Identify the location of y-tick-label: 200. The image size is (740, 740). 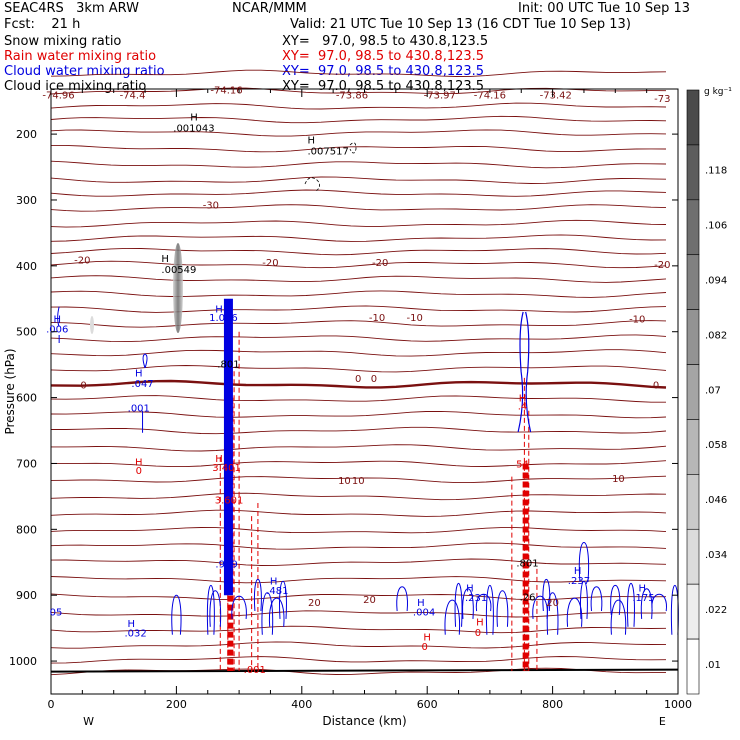
(26, 134).